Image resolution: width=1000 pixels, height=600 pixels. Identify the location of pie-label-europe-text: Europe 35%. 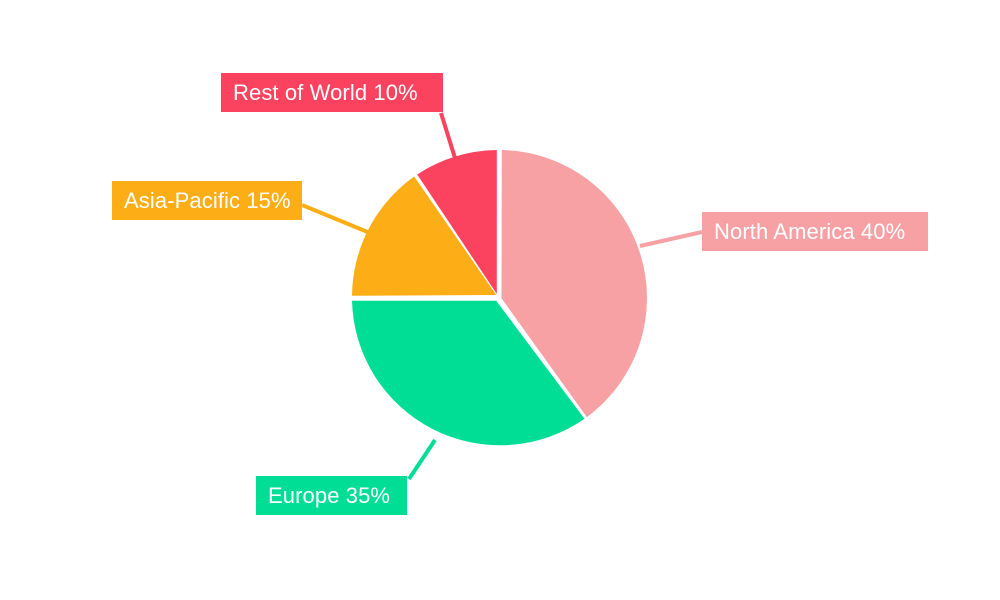
(329, 495).